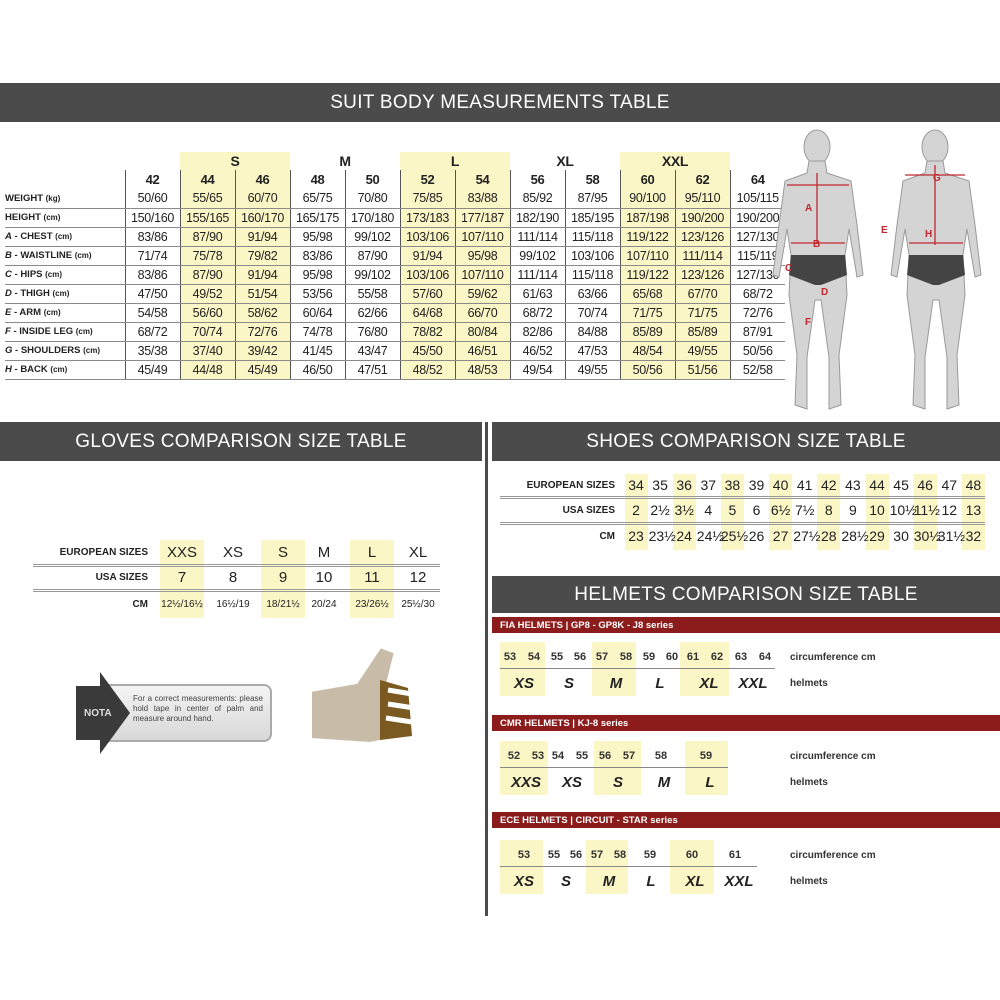 The width and height of the screenshot is (1000, 1000). Describe the element at coordinates (152, 294) in the screenshot. I see `table-cell: 47/50` at that location.